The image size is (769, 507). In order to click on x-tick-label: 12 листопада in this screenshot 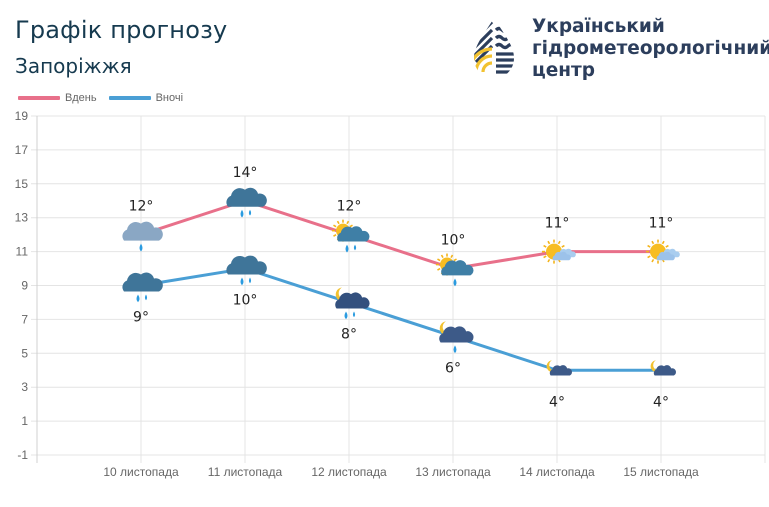, I will do `click(349, 472)`.